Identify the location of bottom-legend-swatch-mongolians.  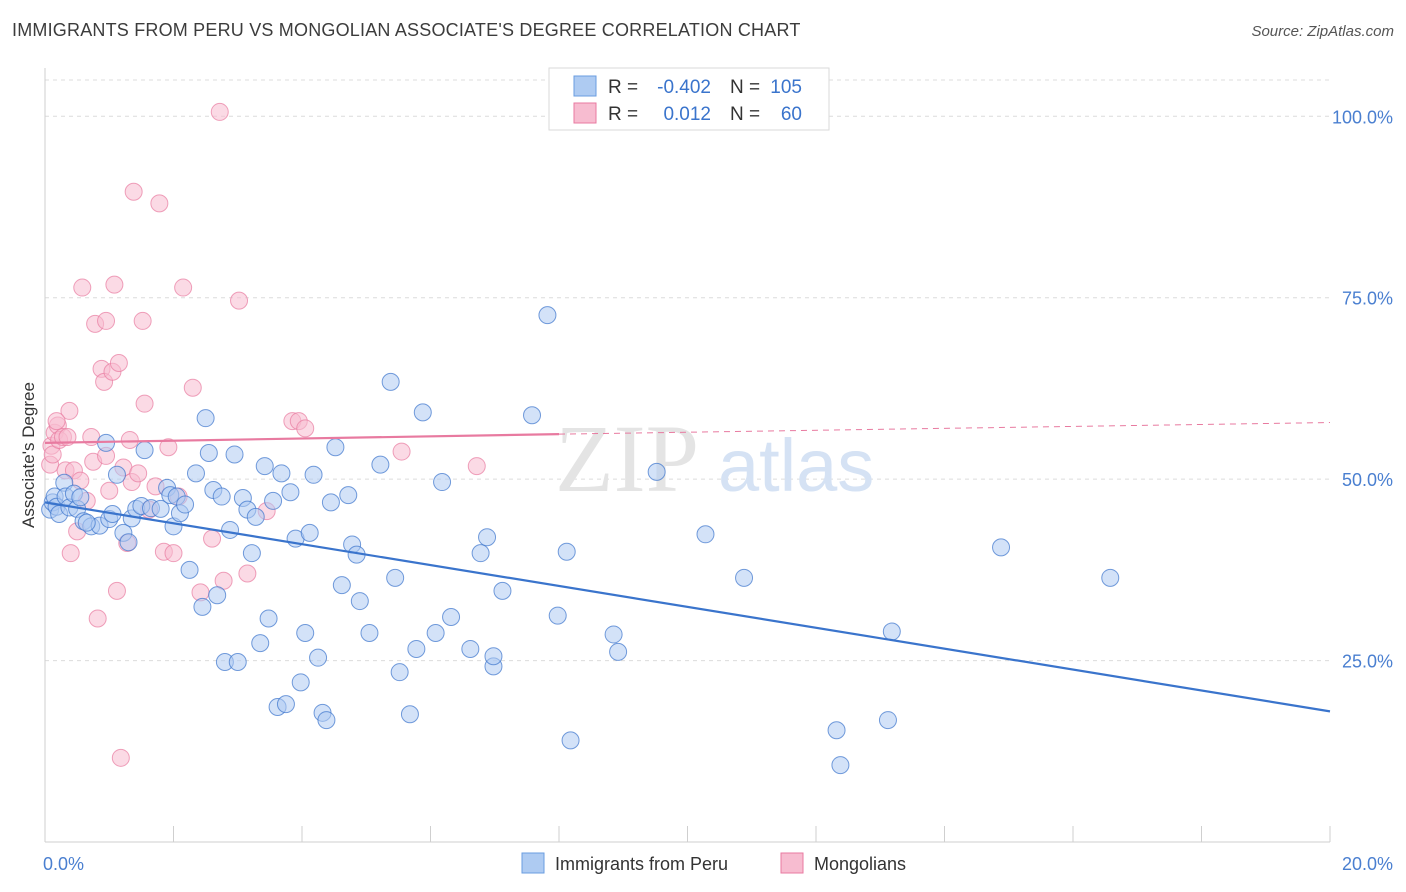
(792, 863).